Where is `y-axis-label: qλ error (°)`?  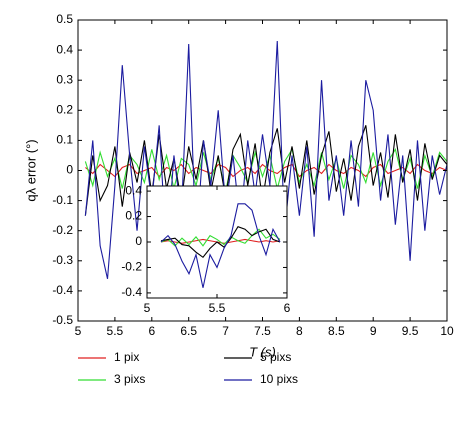 y-axis-label: qλ error (°) is located at coordinates (30, 170).